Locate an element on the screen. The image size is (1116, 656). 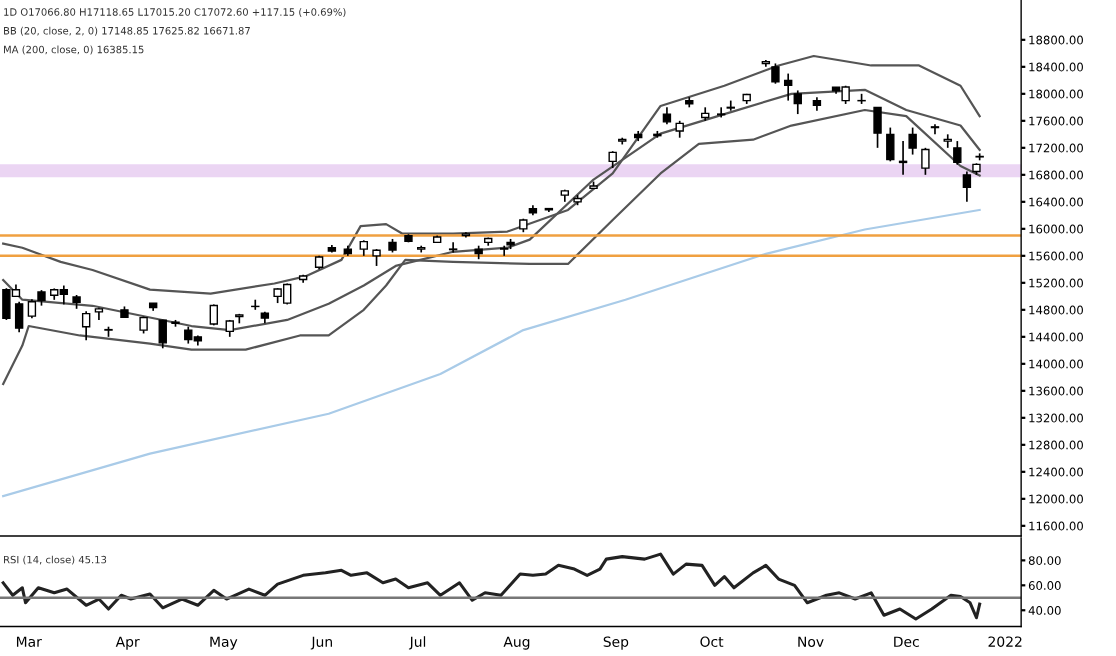
line-series is located at coordinates (491, 586).